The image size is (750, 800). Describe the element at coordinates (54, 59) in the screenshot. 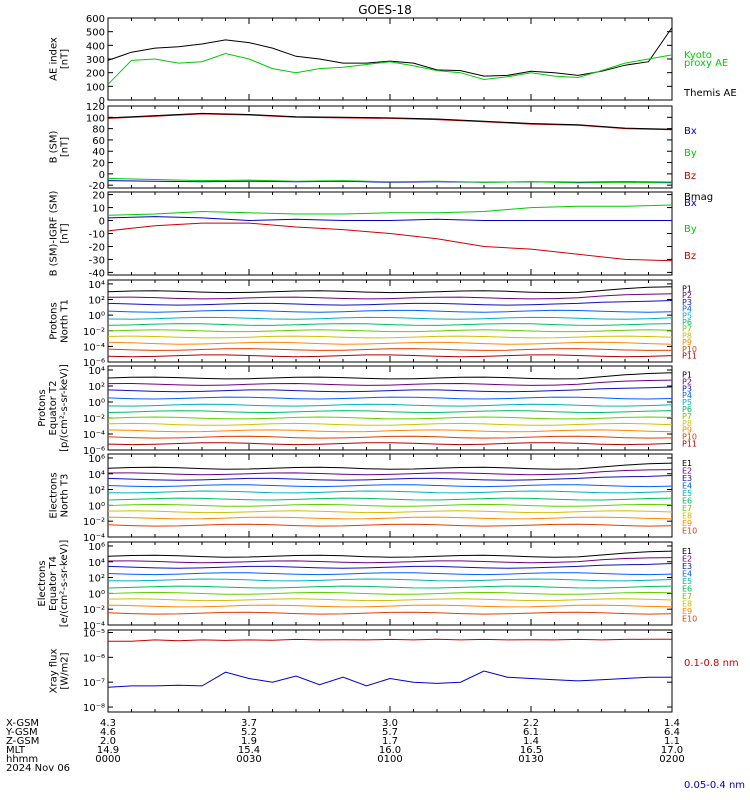

I see `y-axis-label: AE index` at that location.